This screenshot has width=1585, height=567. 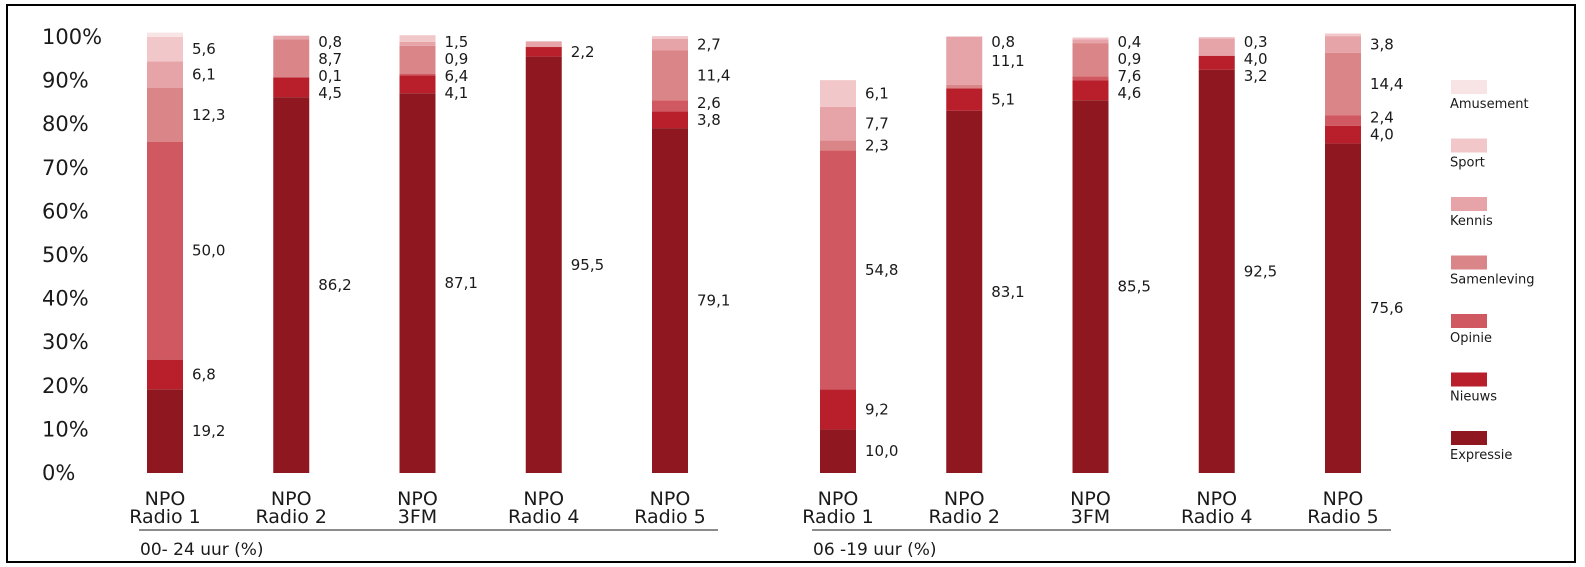 What do you see at coordinates (457, 76) in the screenshot?
I see `data-label: 6,4` at bounding box center [457, 76].